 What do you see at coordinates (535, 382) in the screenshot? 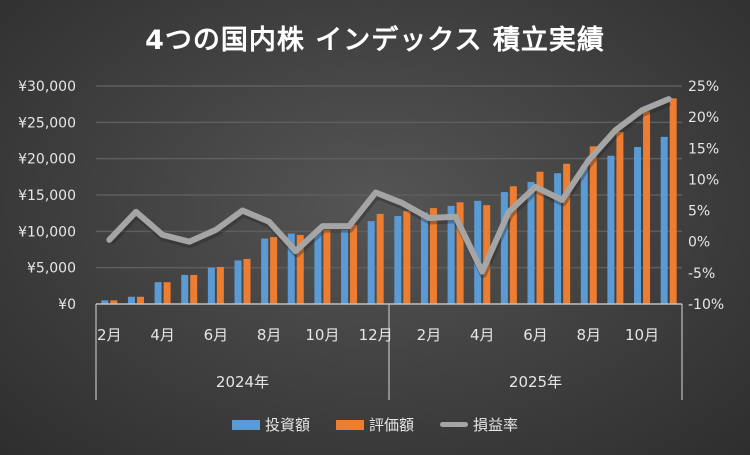
I see `year-label: 2025年` at bounding box center [535, 382].